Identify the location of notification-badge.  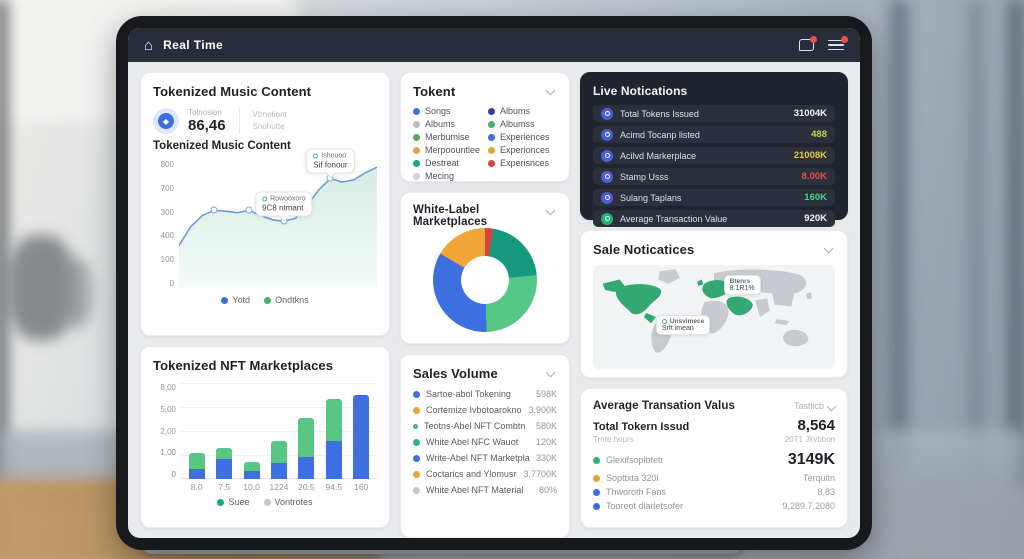
(813, 39).